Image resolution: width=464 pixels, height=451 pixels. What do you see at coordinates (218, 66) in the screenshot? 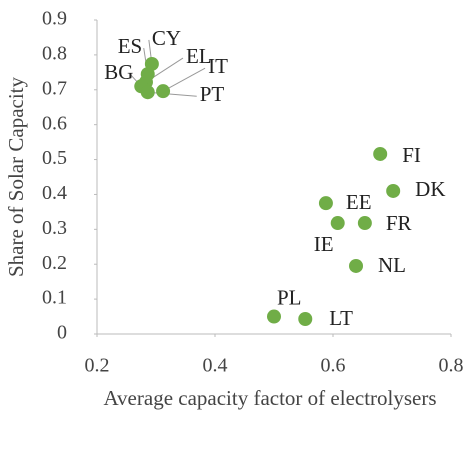
I see `point-label: IT` at bounding box center [218, 66].